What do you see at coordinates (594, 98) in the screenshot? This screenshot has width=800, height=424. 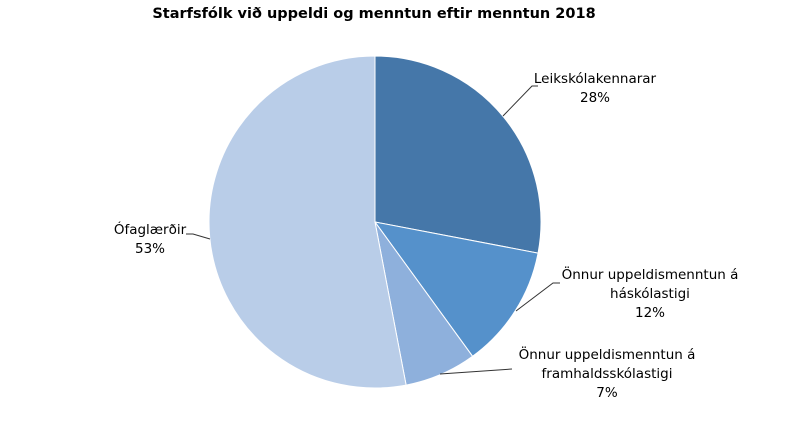 I see `label-percent: 28%` at bounding box center [594, 98].